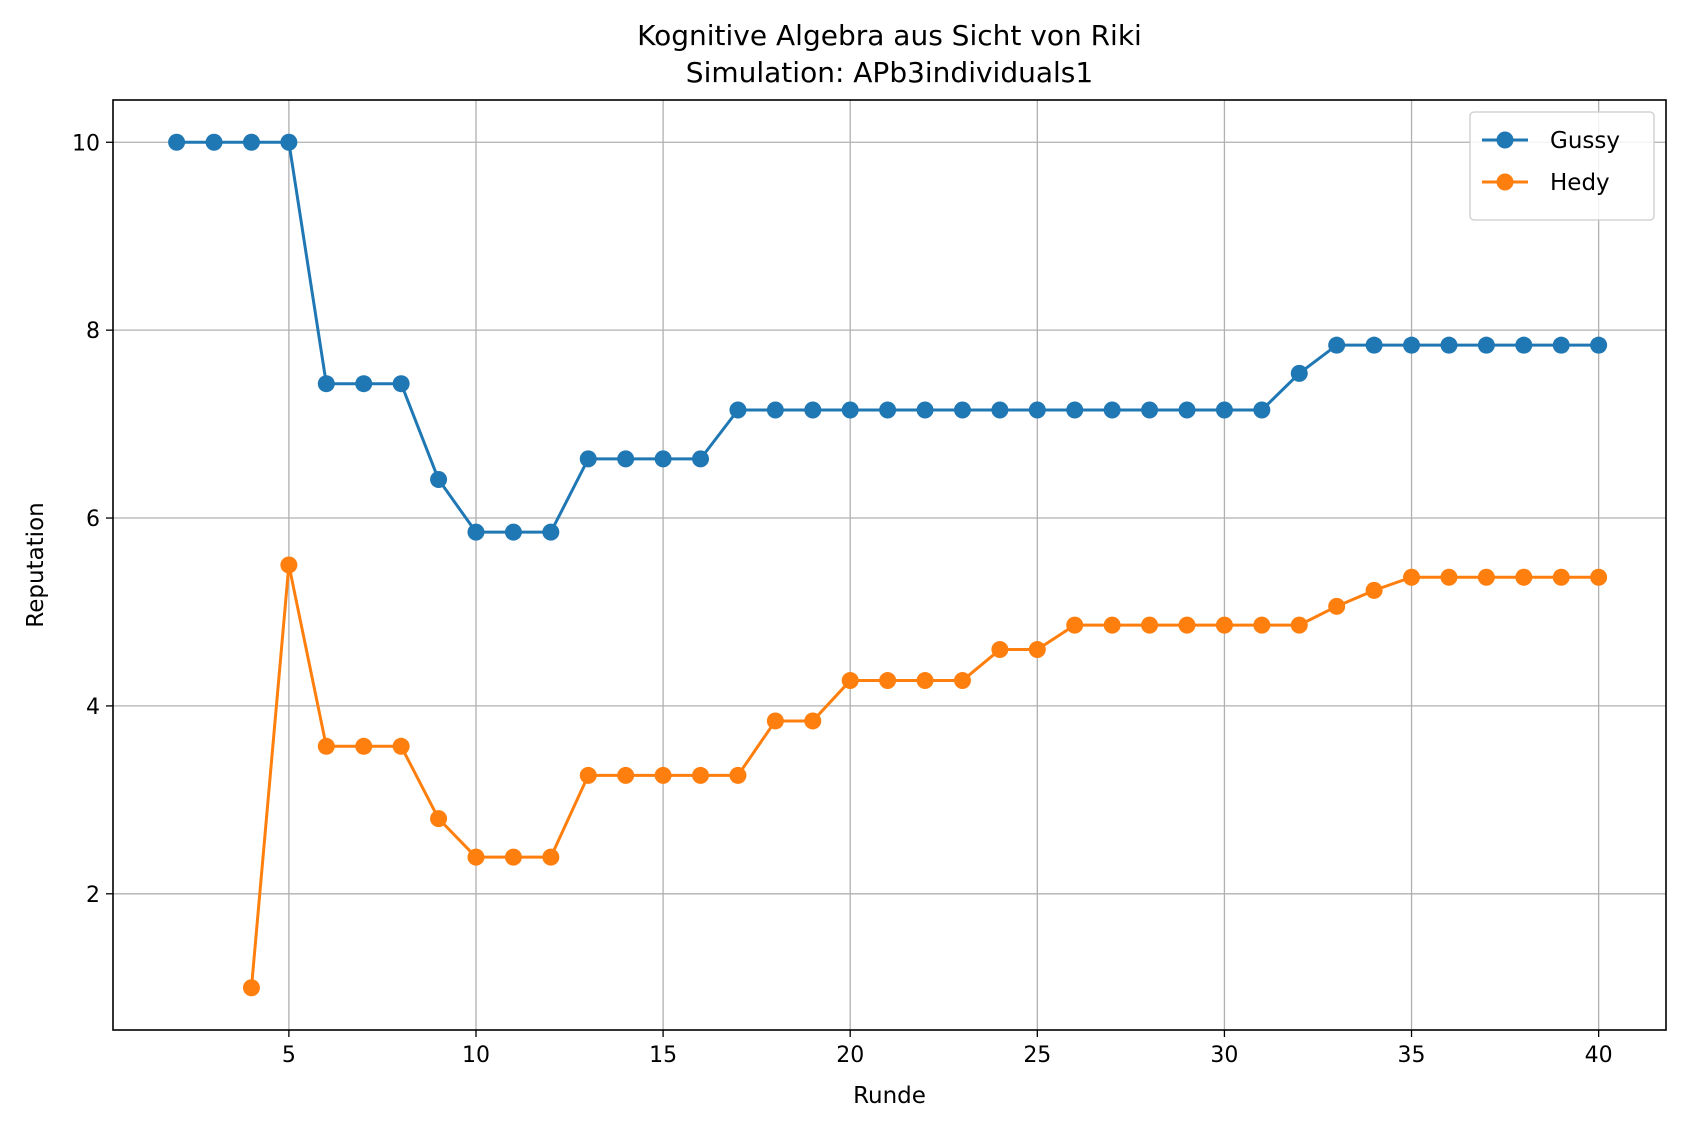 Image resolution: width=1683 pixels, height=1131 pixels. I want to click on x-tick-label: 10, so click(476, 1055).